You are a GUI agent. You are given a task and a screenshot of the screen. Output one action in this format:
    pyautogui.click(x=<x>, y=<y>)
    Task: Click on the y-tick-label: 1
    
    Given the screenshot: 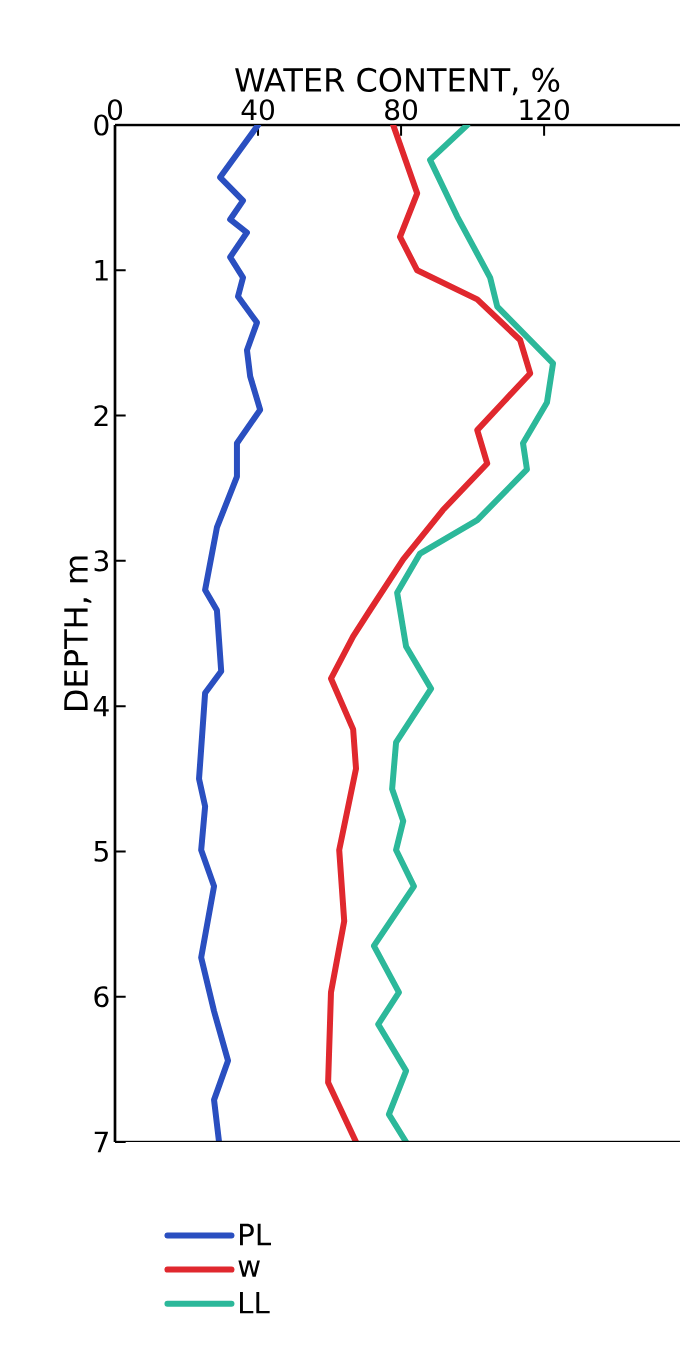 What is the action you would take?
    pyautogui.click(x=101, y=270)
    